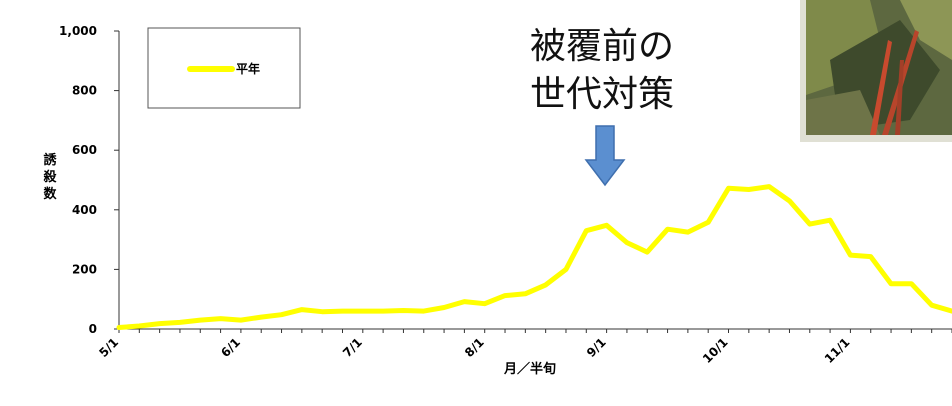 This screenshot has width=952, height=406. What do you see at coordinates (352, 347) in the screenshot?
I see `x-tick-label: 7/1` at bounding box center [352, 347].